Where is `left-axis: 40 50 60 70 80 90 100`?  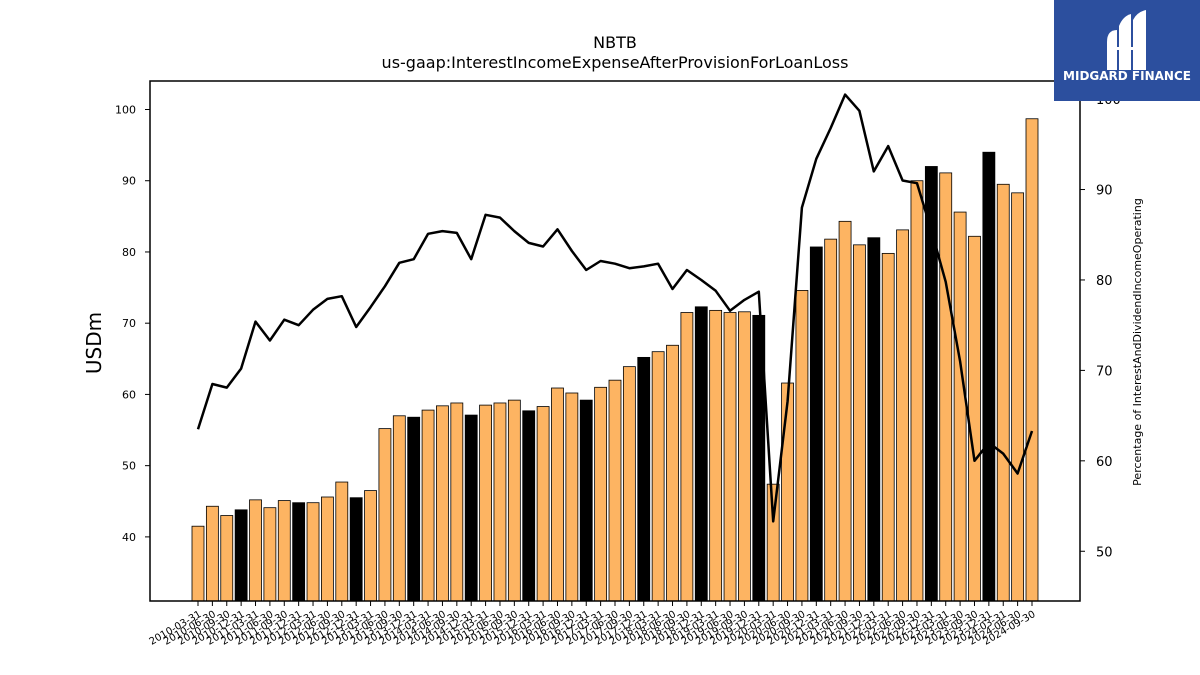 left-axis: 40 50 60 70 80 90 100 is located at coordinates (132, 323).